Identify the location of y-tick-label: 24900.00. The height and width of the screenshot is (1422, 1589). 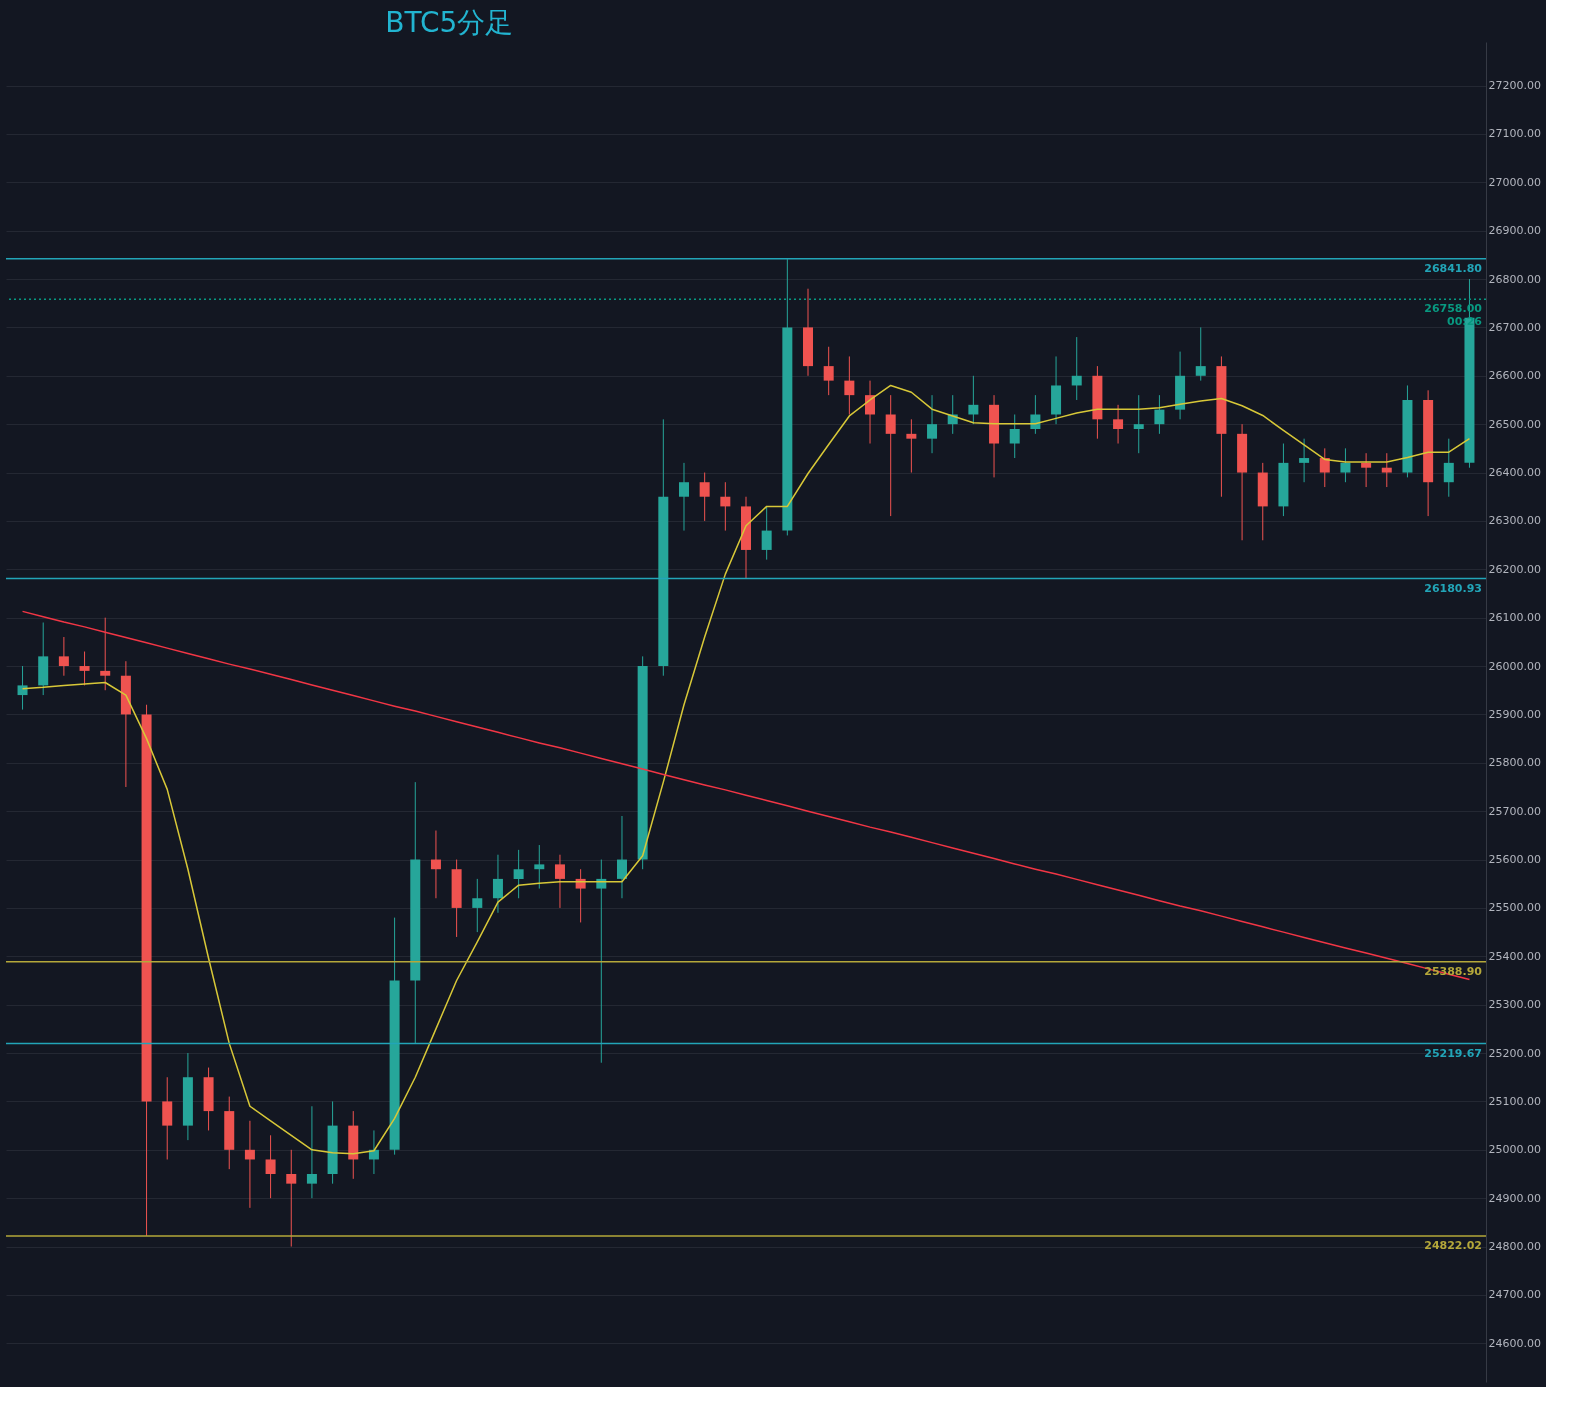
(1514, 1198).